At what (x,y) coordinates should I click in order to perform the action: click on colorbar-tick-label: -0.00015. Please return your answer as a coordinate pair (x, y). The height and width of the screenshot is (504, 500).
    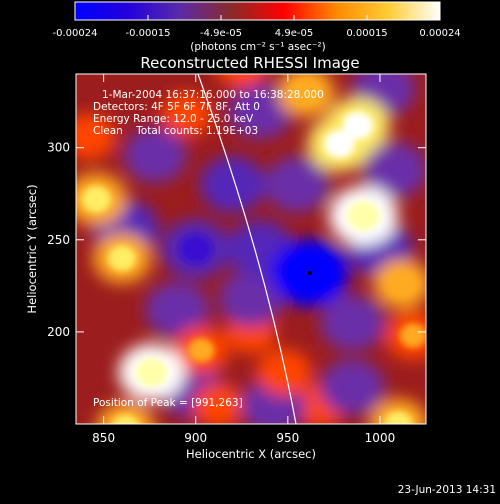
    Looking at the image, I should click on (148, 33).